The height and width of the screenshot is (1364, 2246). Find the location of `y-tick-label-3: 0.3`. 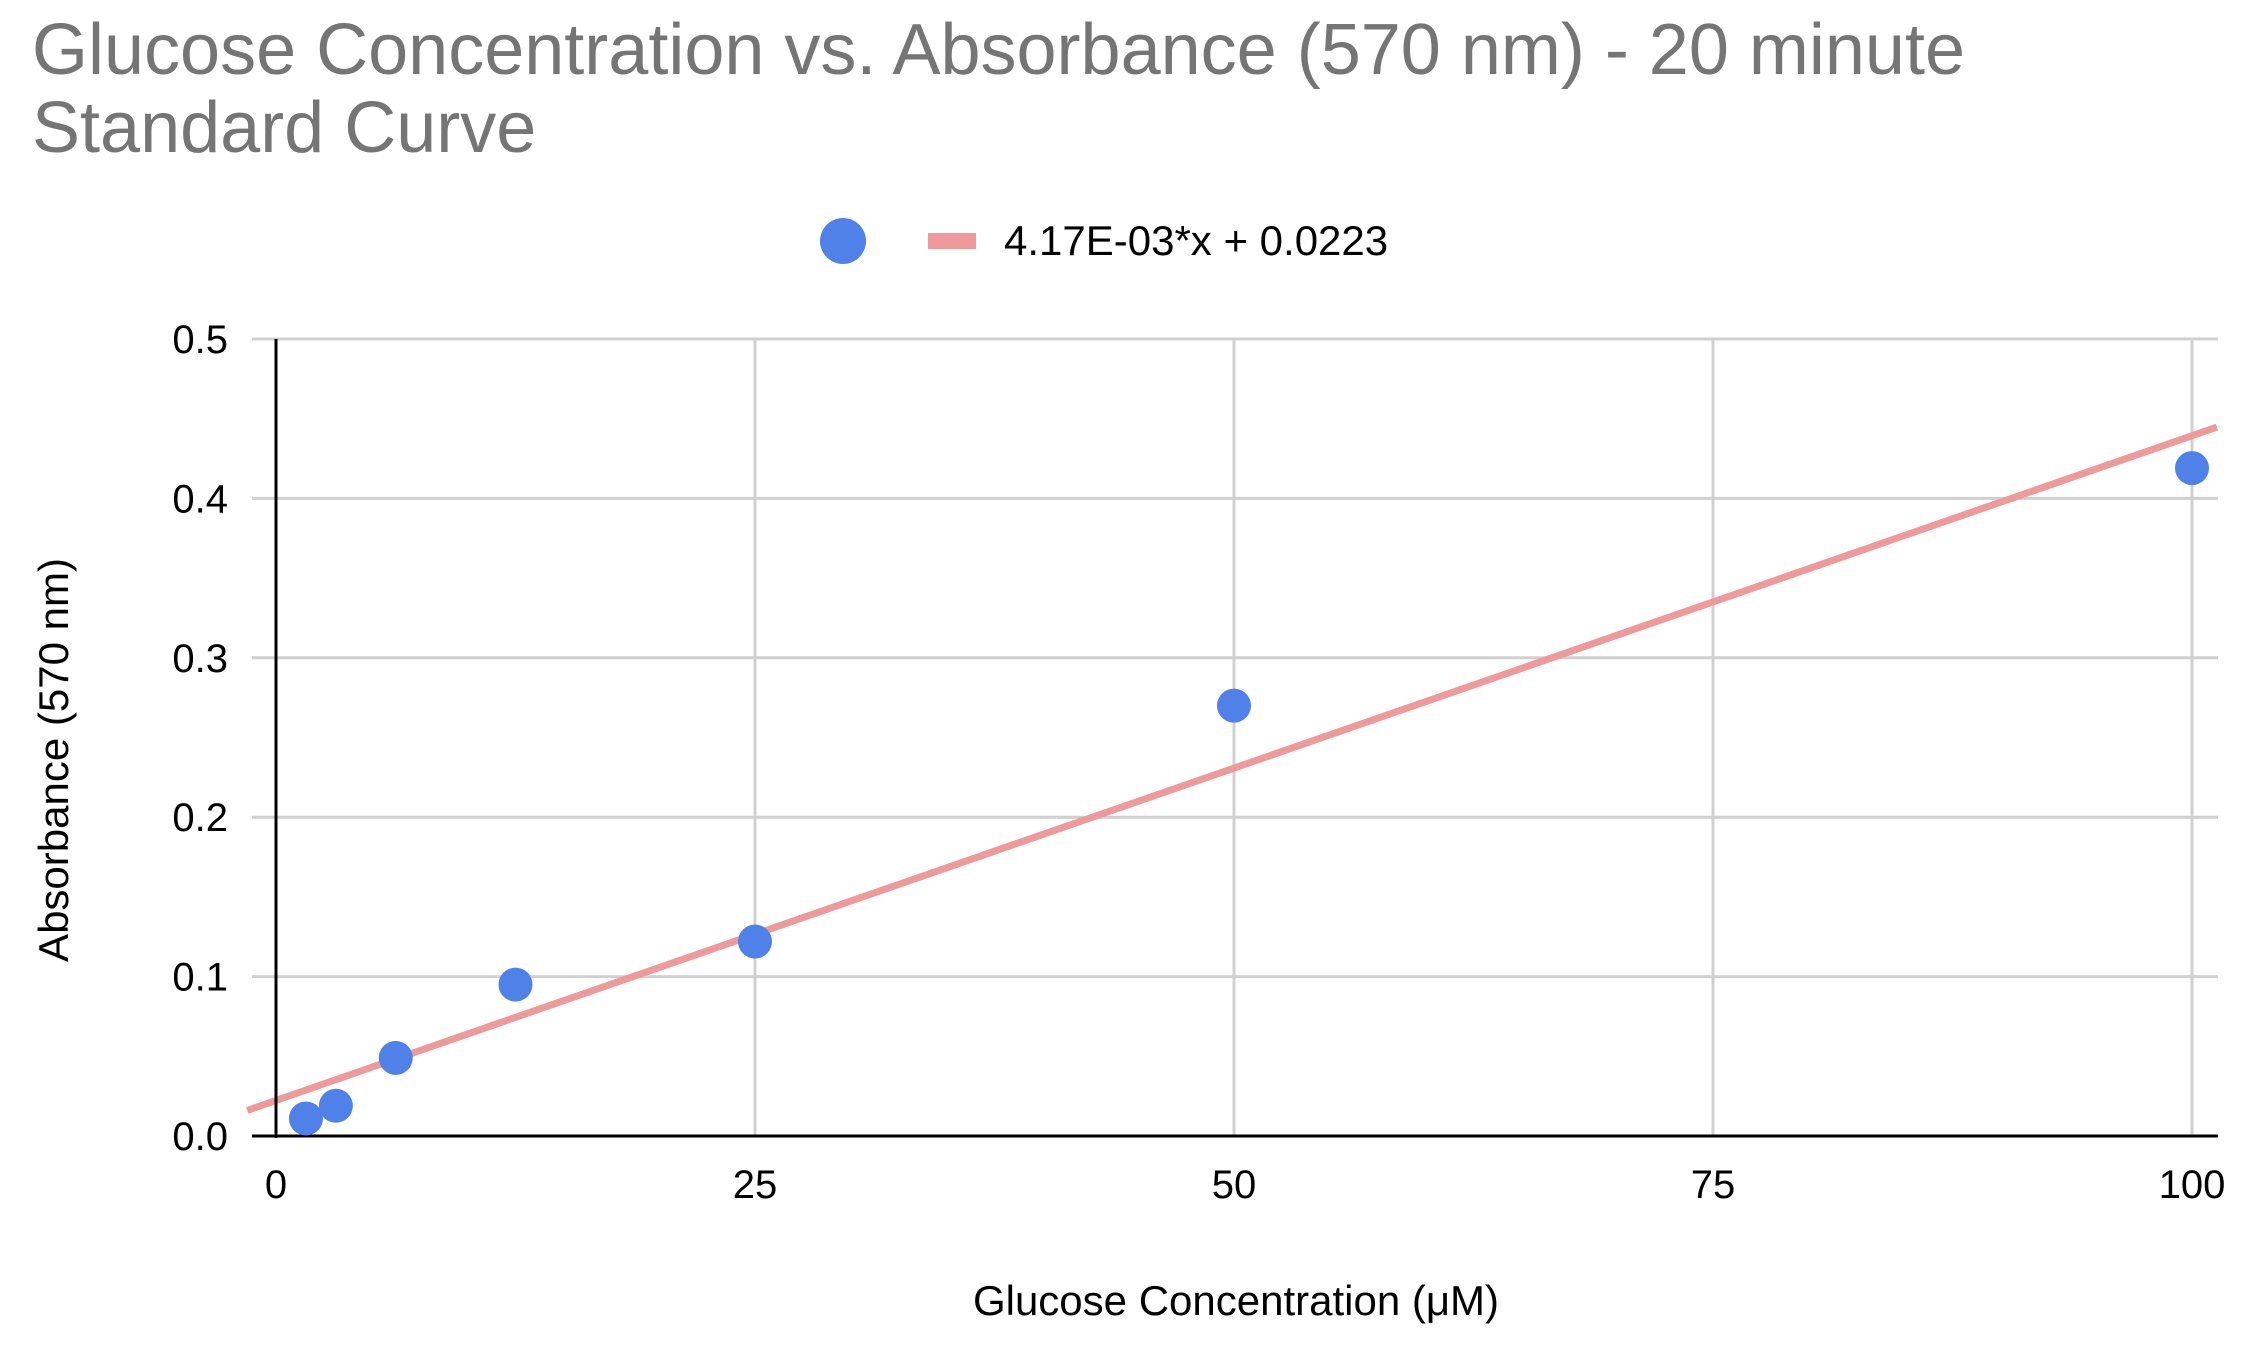

y-tick-label-3: 0.3 is located at coordinates (200, 659).